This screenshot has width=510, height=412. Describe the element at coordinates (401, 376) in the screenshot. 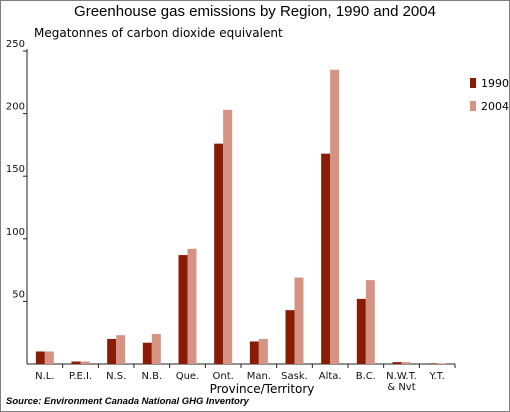

I see `x-tick-label: N.W.T.` at that location.